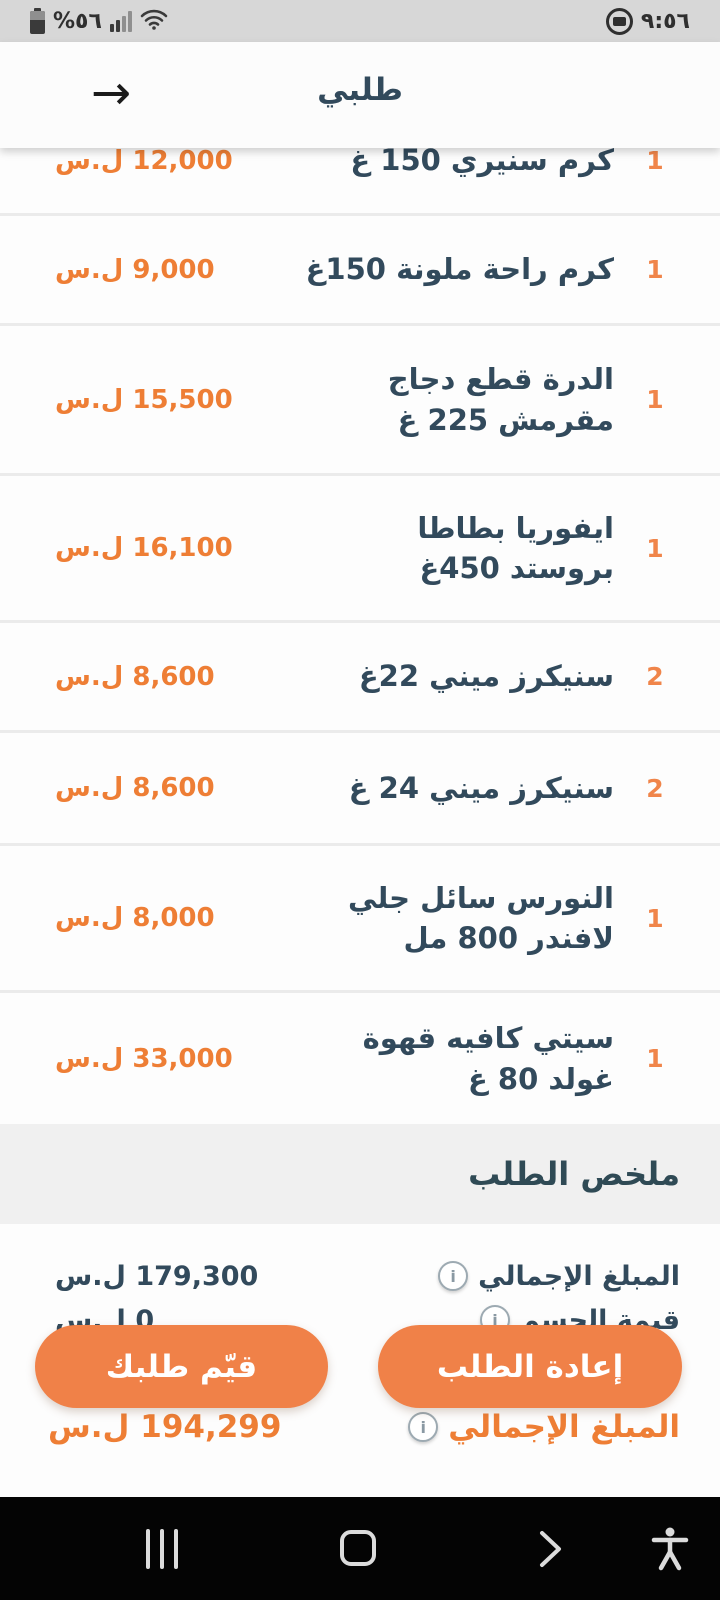 The height and width of the screenshot is (1600, 720). I want to click on page-title: طلبي, so click(360, 90).